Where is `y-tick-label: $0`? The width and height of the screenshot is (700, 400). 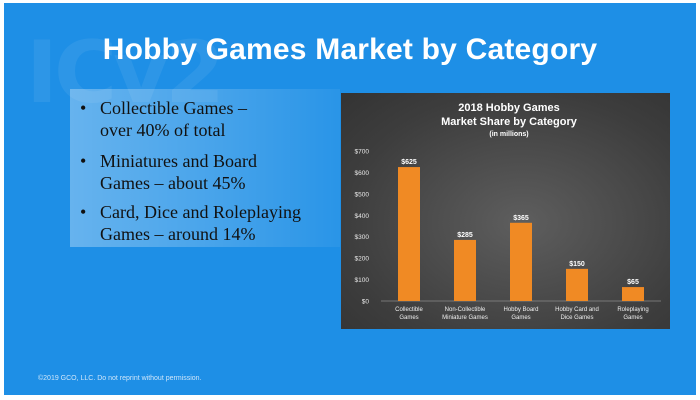
y-tick-label: $0 is located at coordinates (366, 302).